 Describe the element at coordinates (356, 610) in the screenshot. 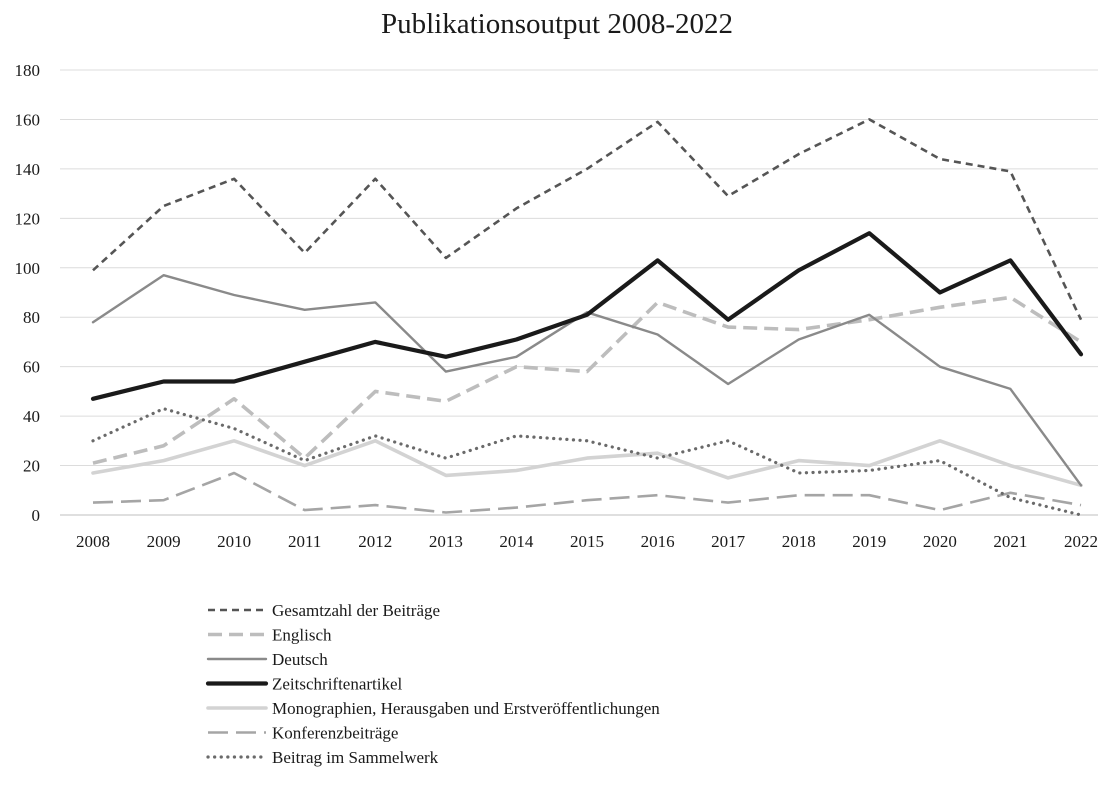

I see `legend-label-0: Gesamtzahl der Beiträge` at that location.